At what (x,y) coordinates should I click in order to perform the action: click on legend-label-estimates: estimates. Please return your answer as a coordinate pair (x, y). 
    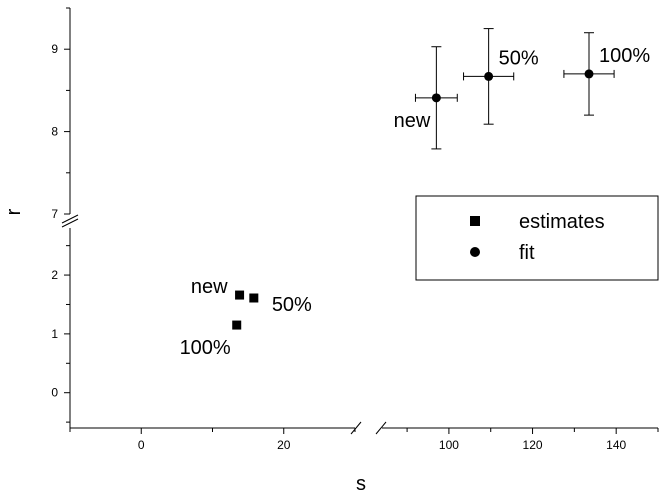
    Looking at the image, I should click on (562, 222).